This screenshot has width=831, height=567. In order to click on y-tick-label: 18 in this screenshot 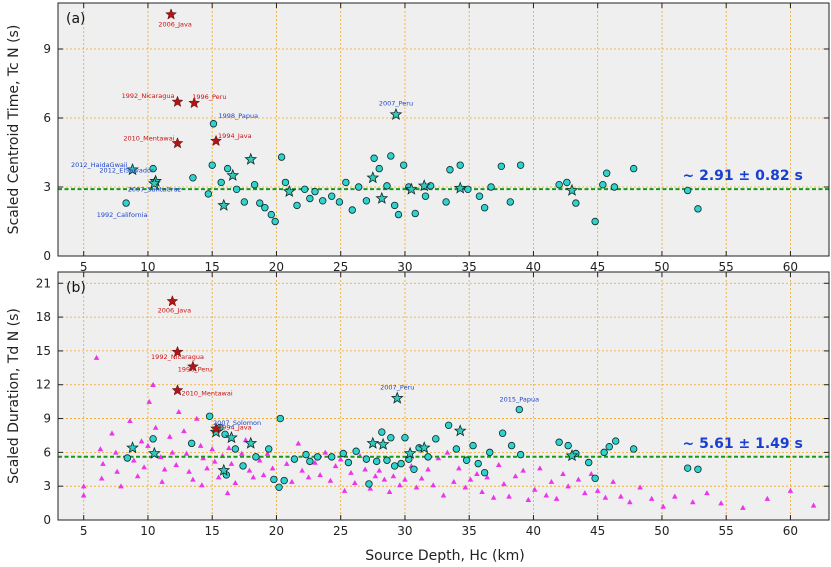, I will do `click(43, 317)`.